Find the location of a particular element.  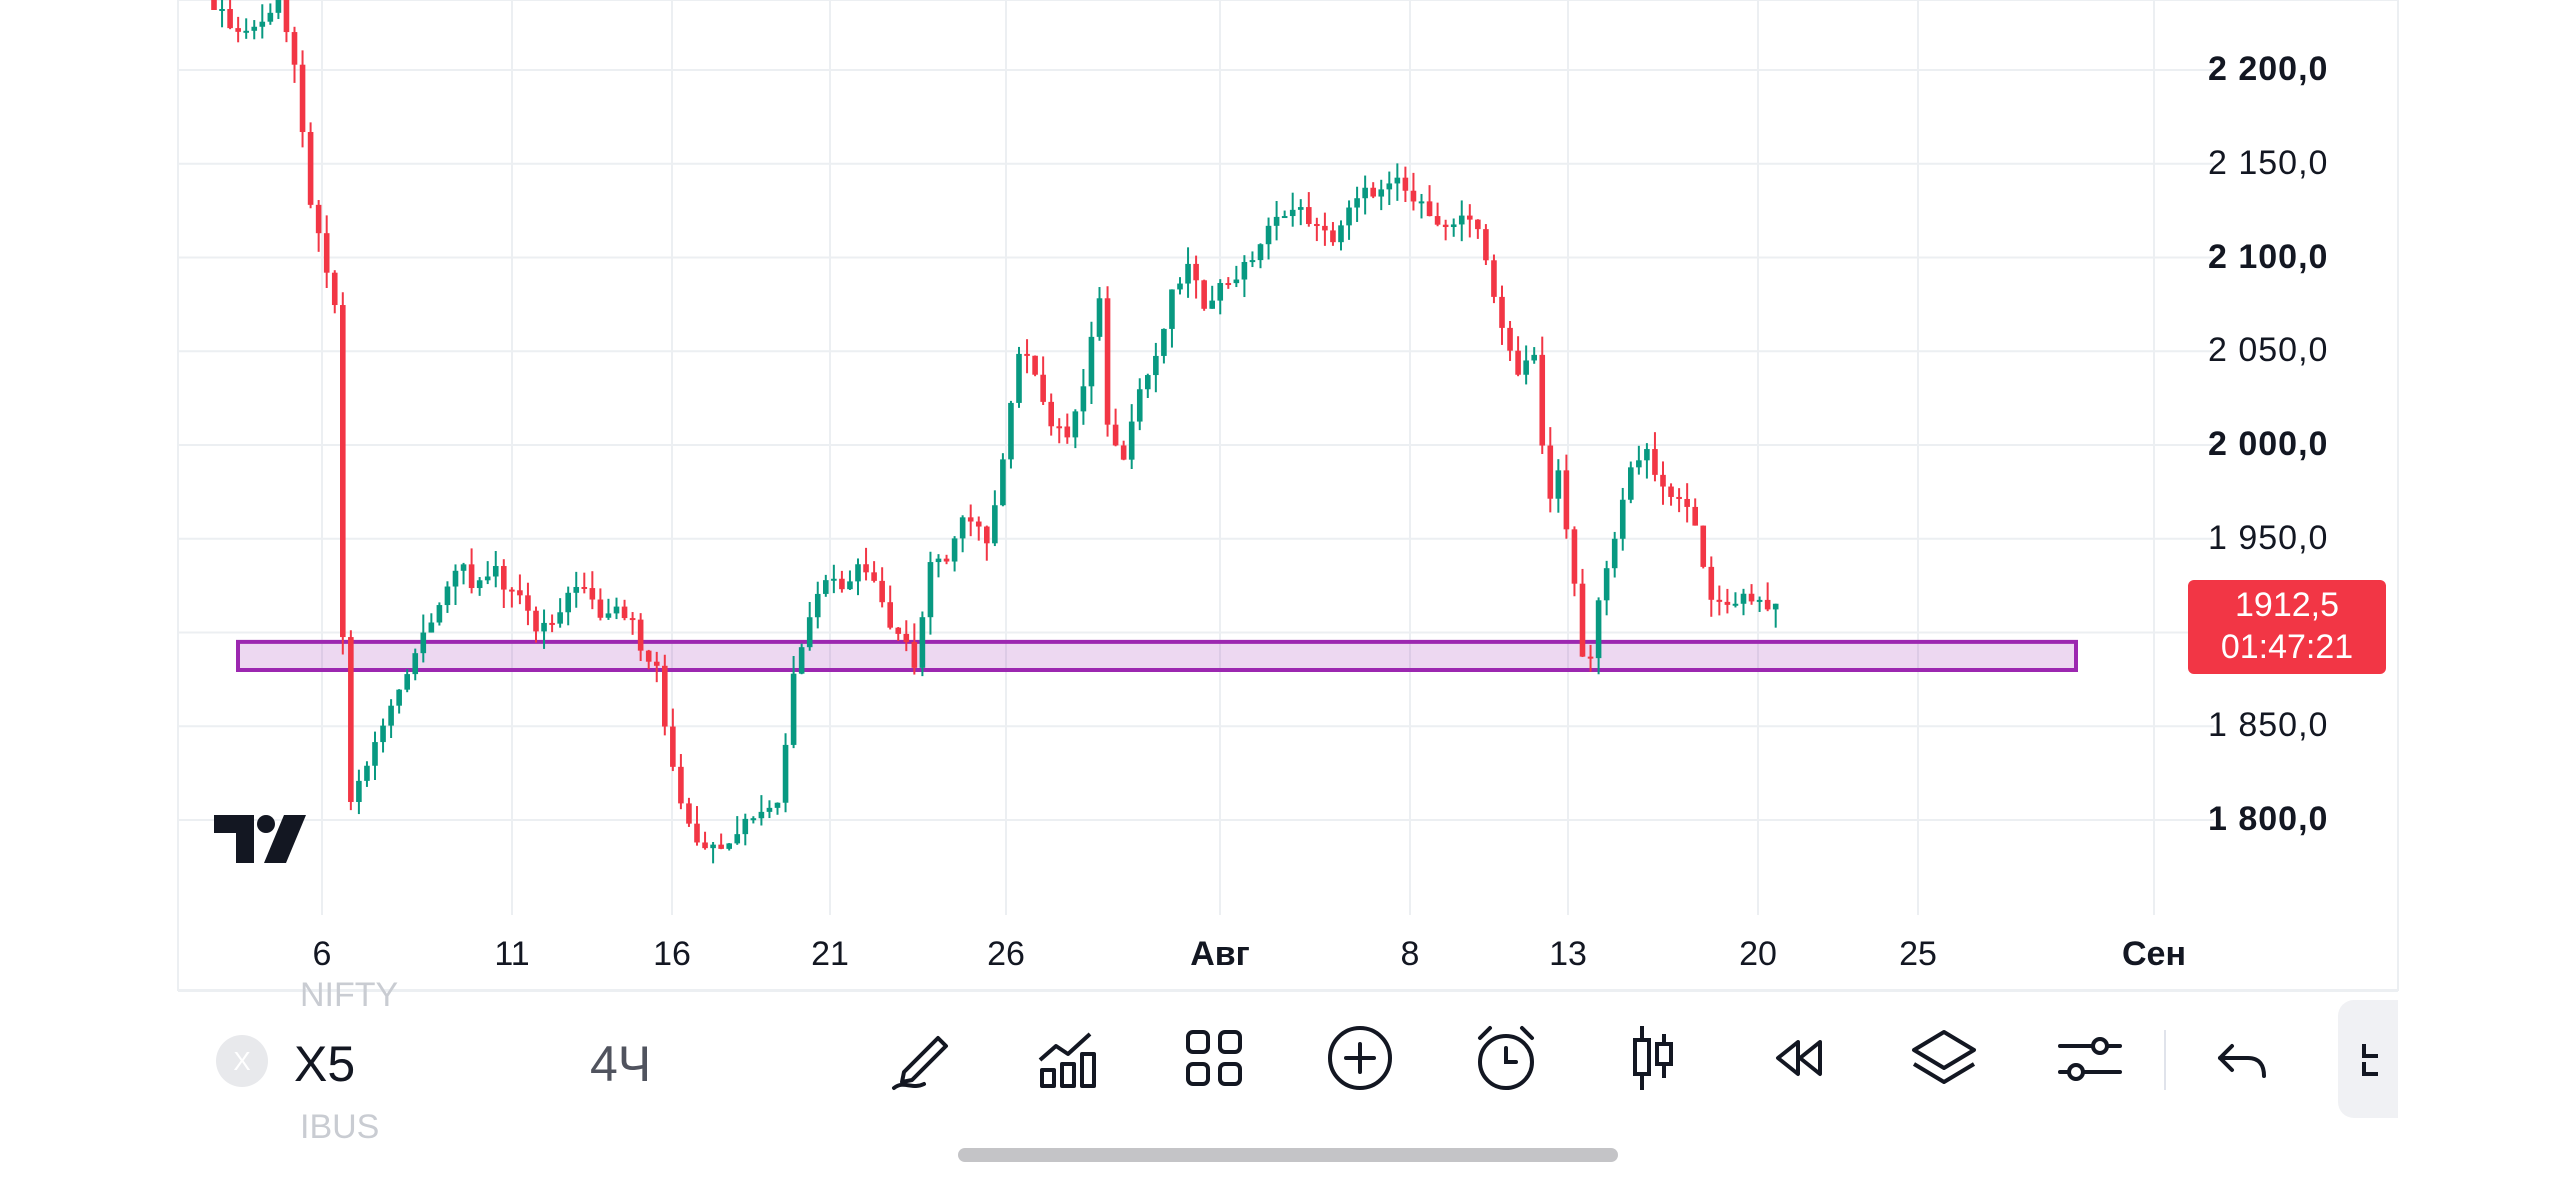

undo-icon is located at coordinates (2242, 1058).